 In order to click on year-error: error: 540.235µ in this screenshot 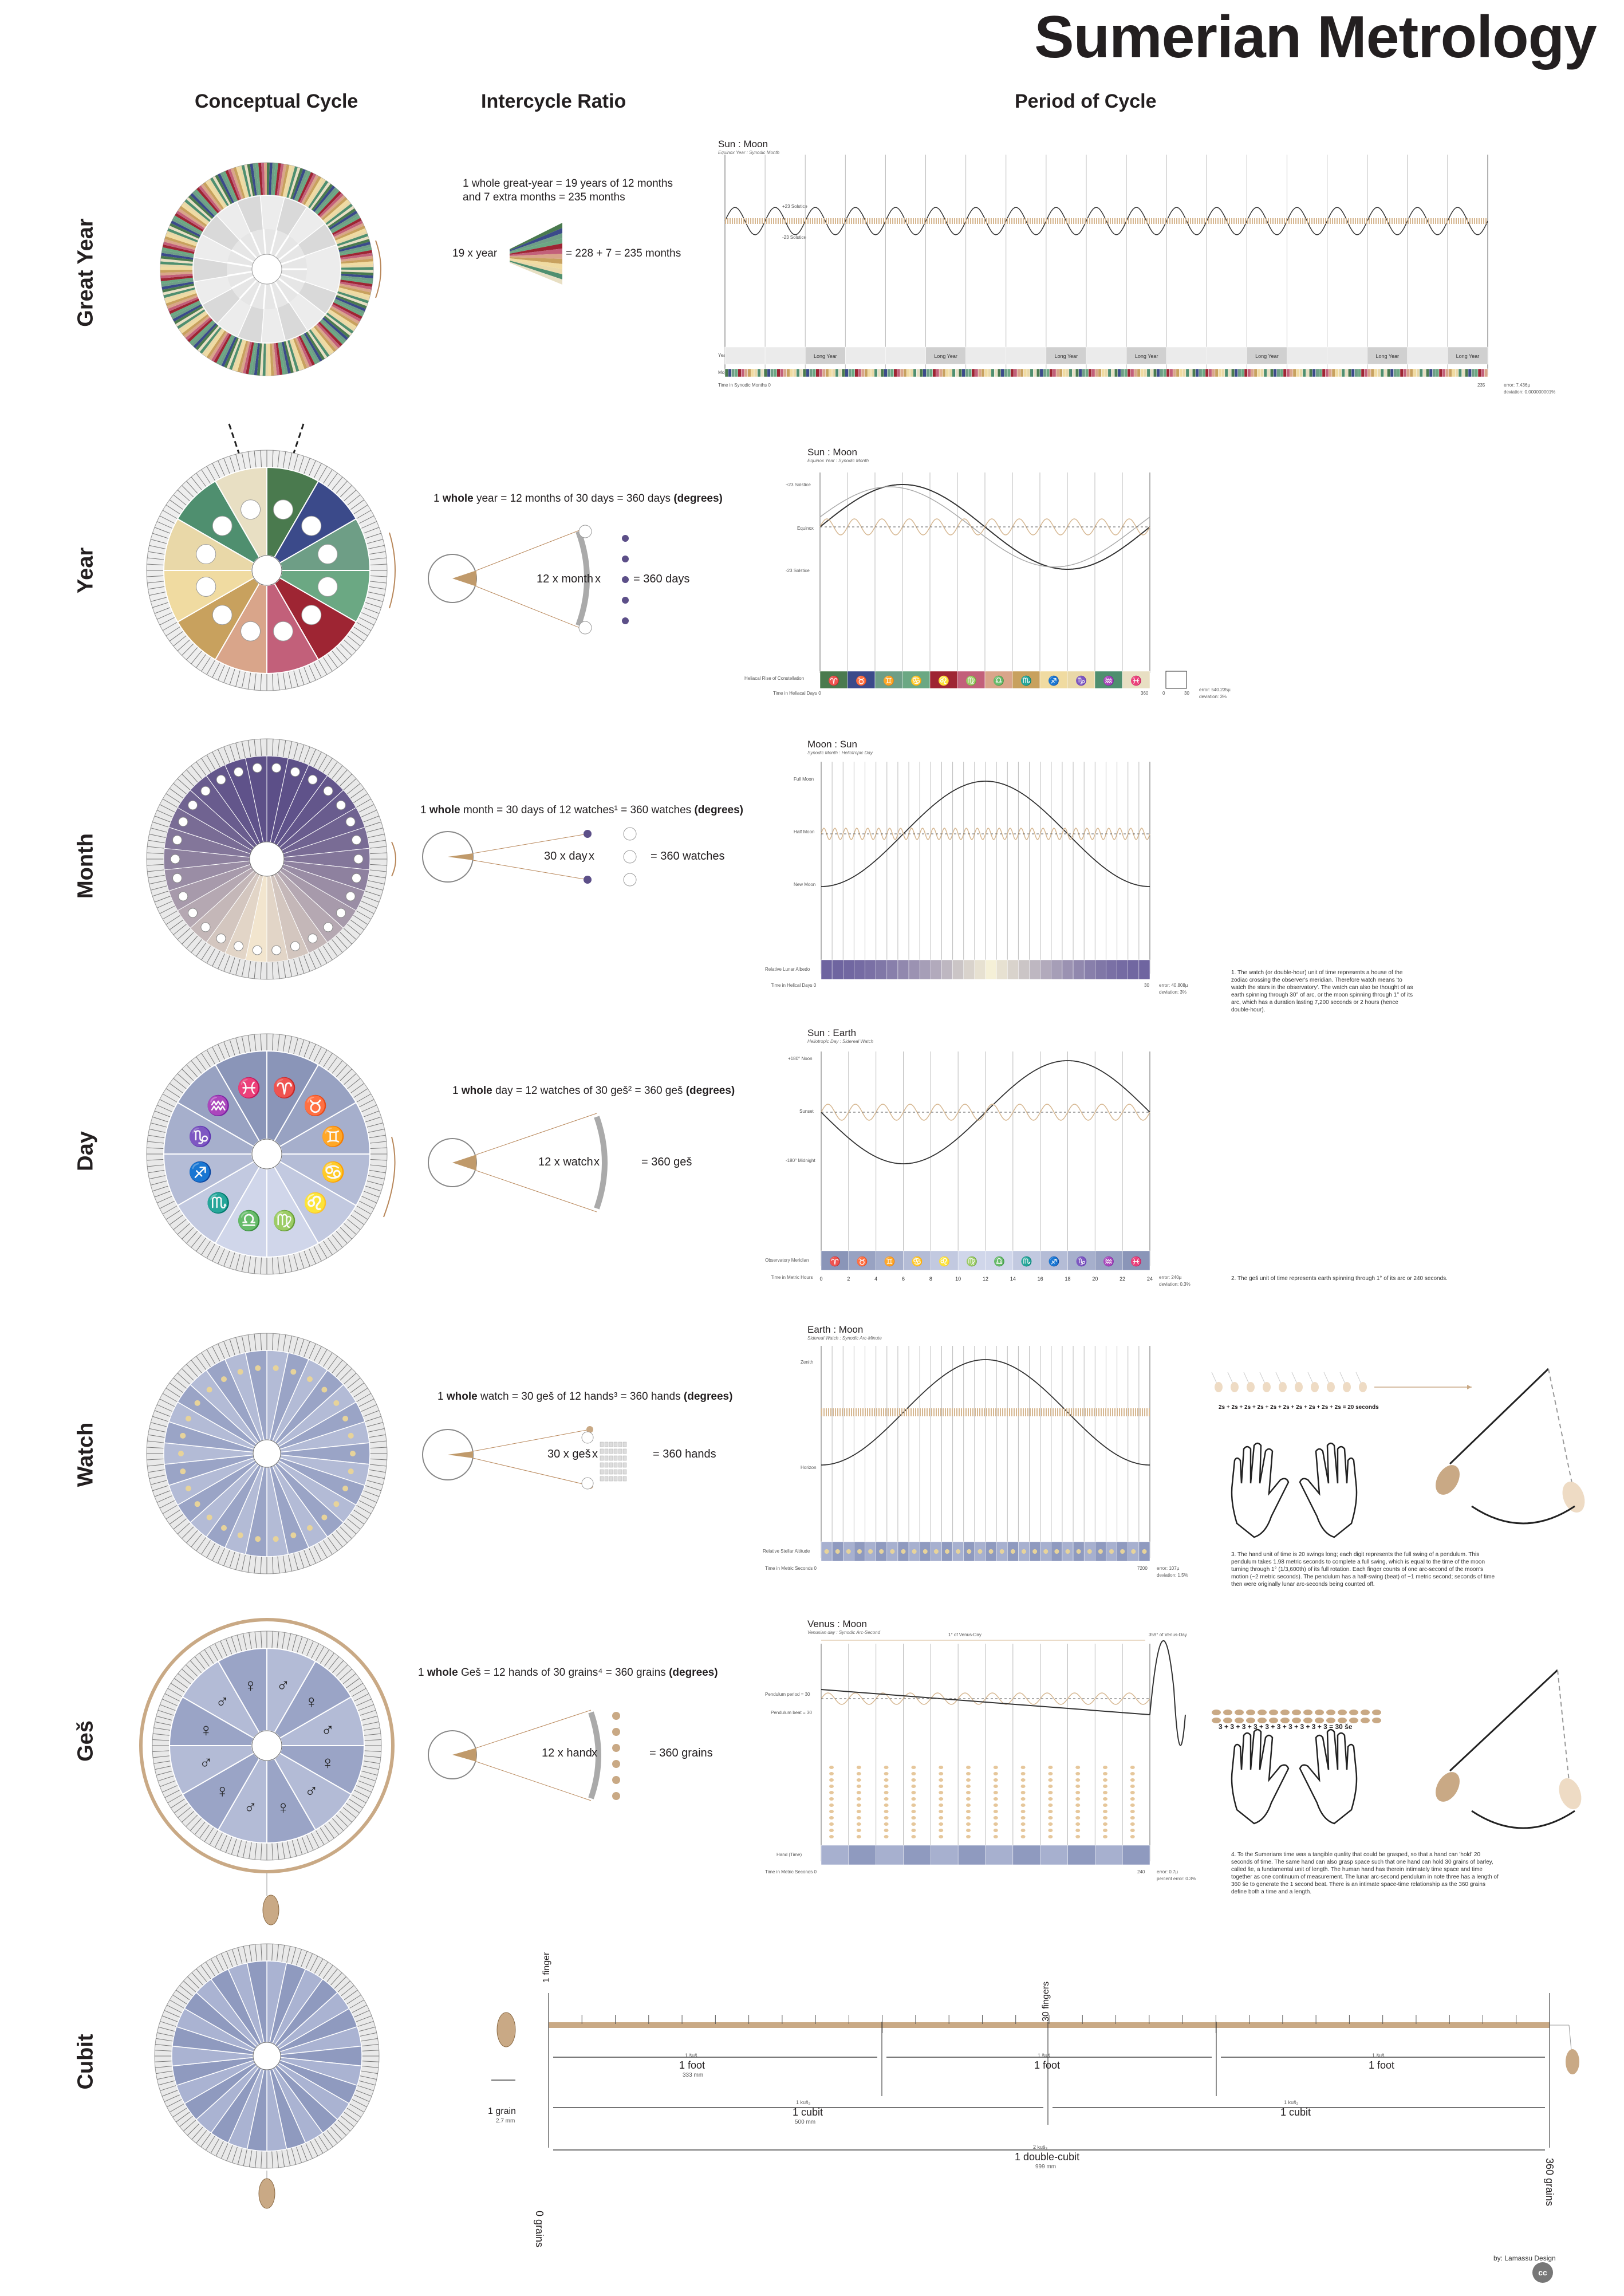, I will do `click(1215, 689)`.